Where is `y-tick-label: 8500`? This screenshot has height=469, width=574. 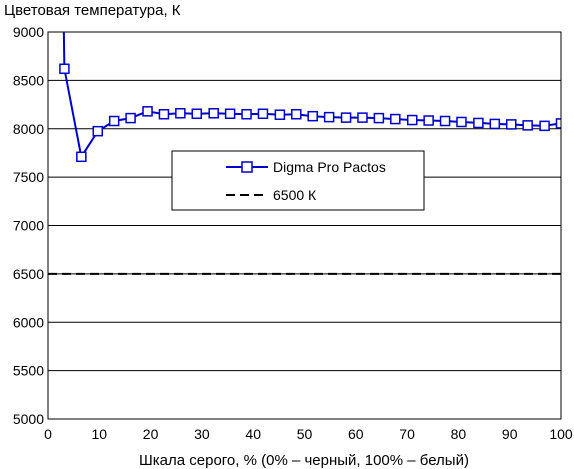 y-tick-label: 8500 is located at coordinates (28, 80).